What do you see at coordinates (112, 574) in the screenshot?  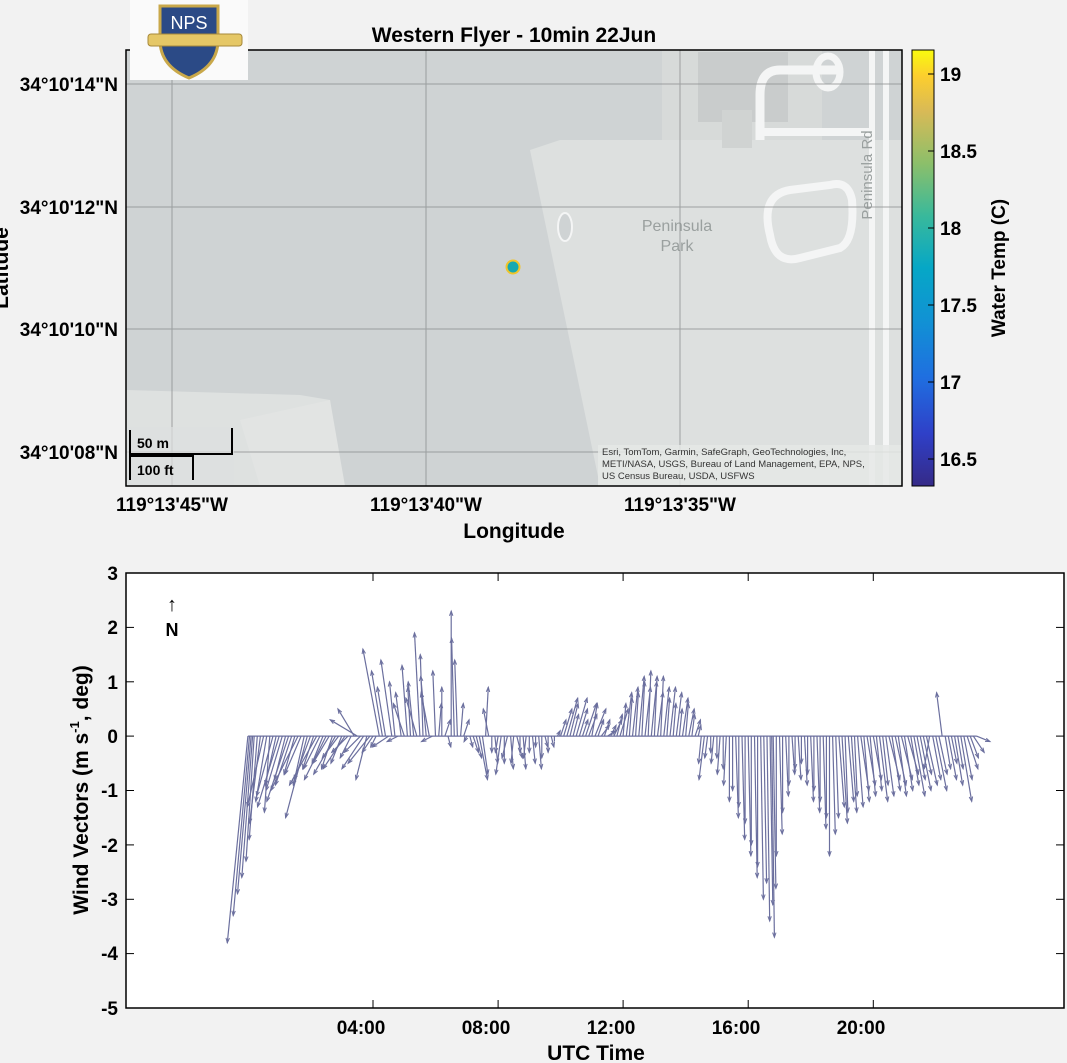 I see `svg-text: 3` at bounding box center [112, 574].